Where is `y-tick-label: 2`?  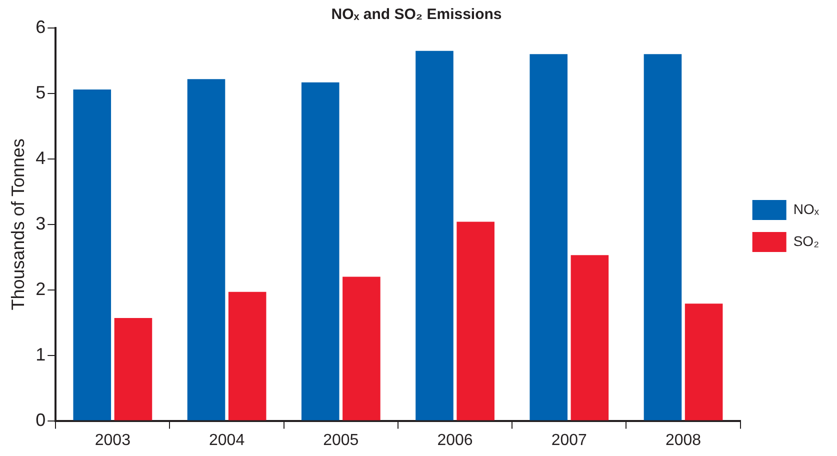
y-tick-label: 2 is located at coordinates (41, 288).